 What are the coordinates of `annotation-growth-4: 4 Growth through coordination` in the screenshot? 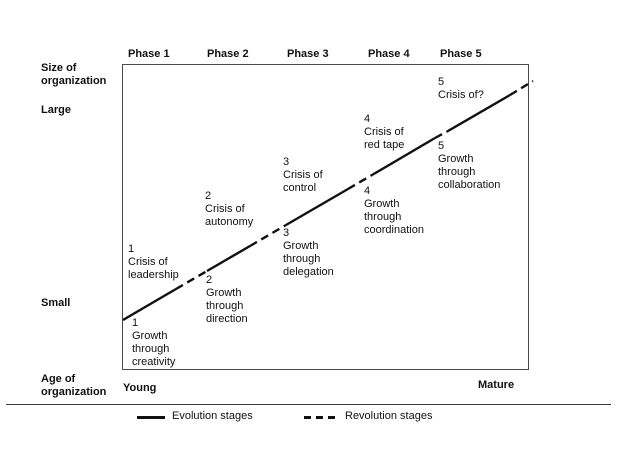 It's located at (394, 211).